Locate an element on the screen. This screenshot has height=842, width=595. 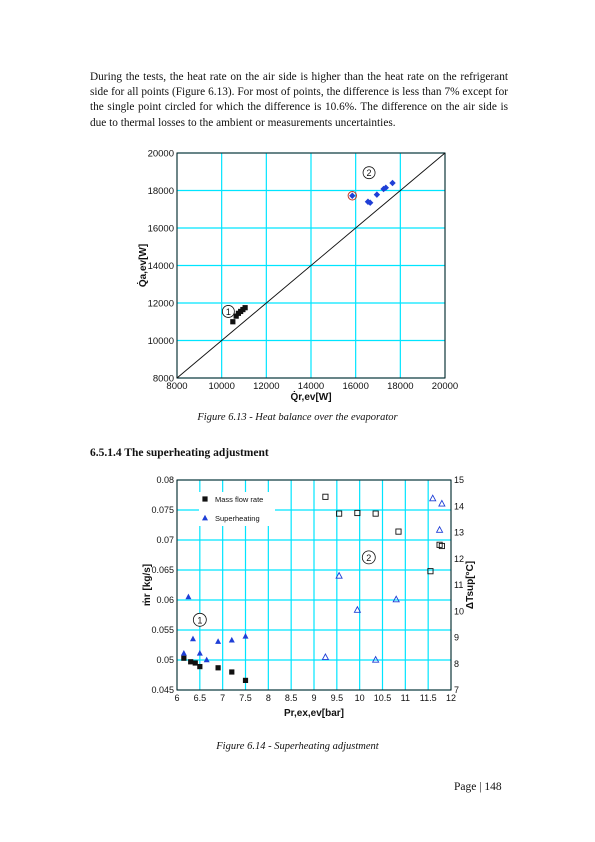
y-axis-label: ṁr [kg/s] is located at coordinates (147, 585).